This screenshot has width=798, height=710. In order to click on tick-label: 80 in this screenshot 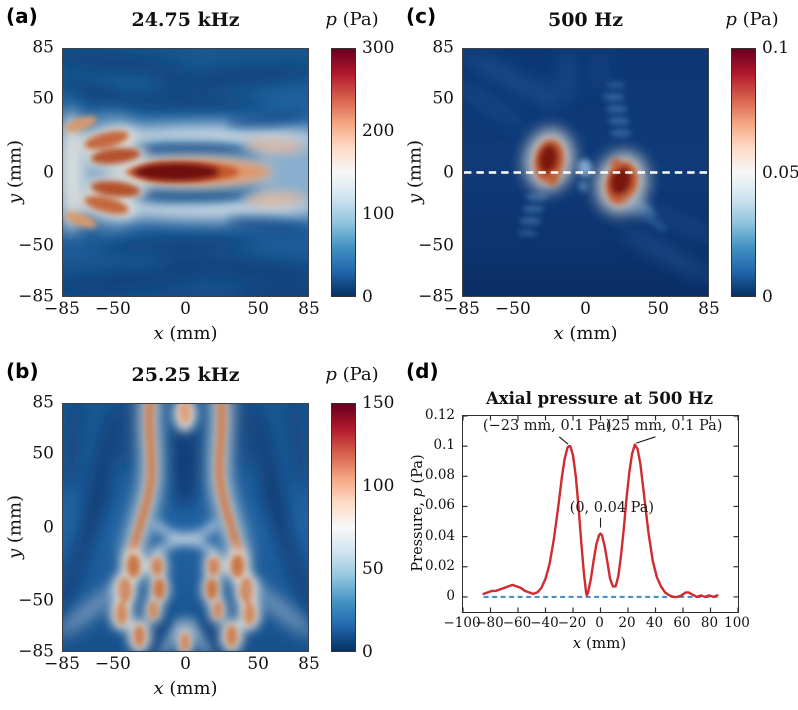, I will do `click(709, 623)`.